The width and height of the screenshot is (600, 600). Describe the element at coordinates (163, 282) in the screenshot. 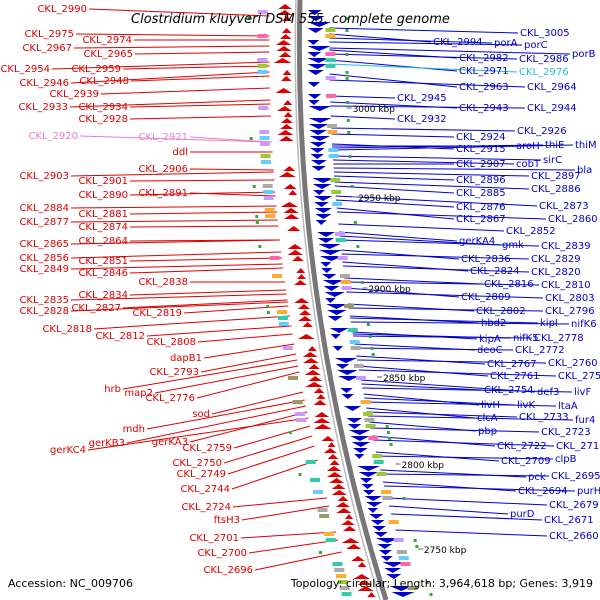

I see `gene-label: CKL_2838` at that location.